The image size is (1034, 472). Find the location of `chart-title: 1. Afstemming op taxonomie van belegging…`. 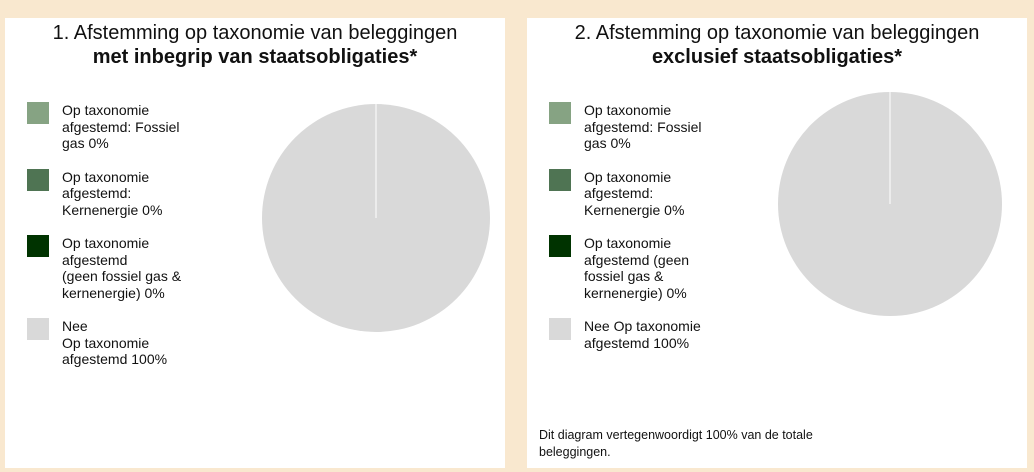

chart-title: 1. Afstemming op taxonomie van belegging… is located at coordinates (255, 33).